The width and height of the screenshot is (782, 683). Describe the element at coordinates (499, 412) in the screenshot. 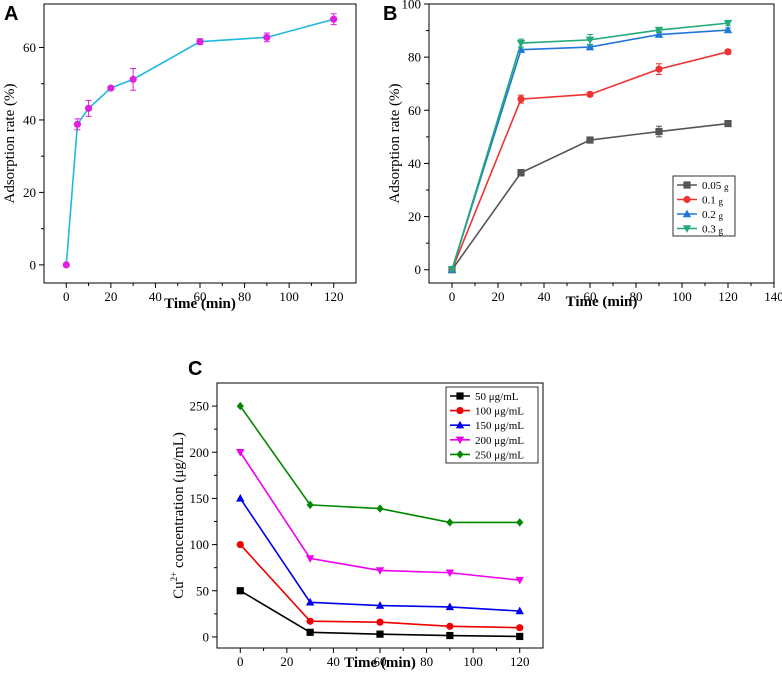

I see `legend-label-c-1: 100 μg/mL` at that location.